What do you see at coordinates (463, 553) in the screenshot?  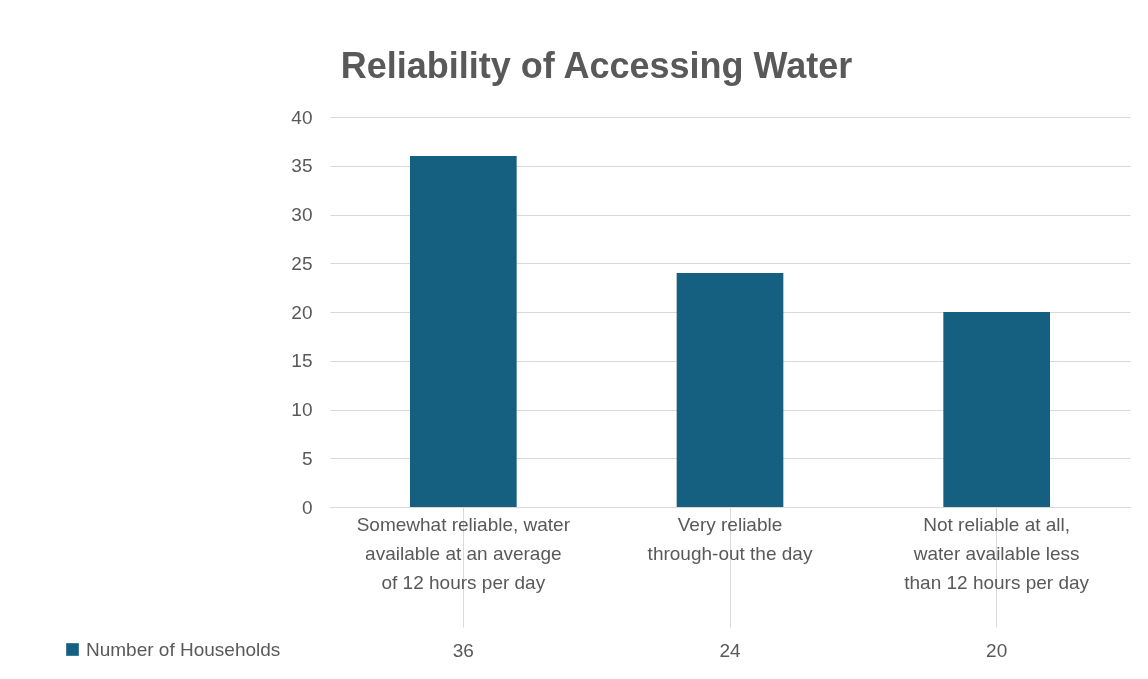 I see `x-tick-label: Somewhat reliable, water available at an average of 12 hours per day` at bounding box center [463, 553].